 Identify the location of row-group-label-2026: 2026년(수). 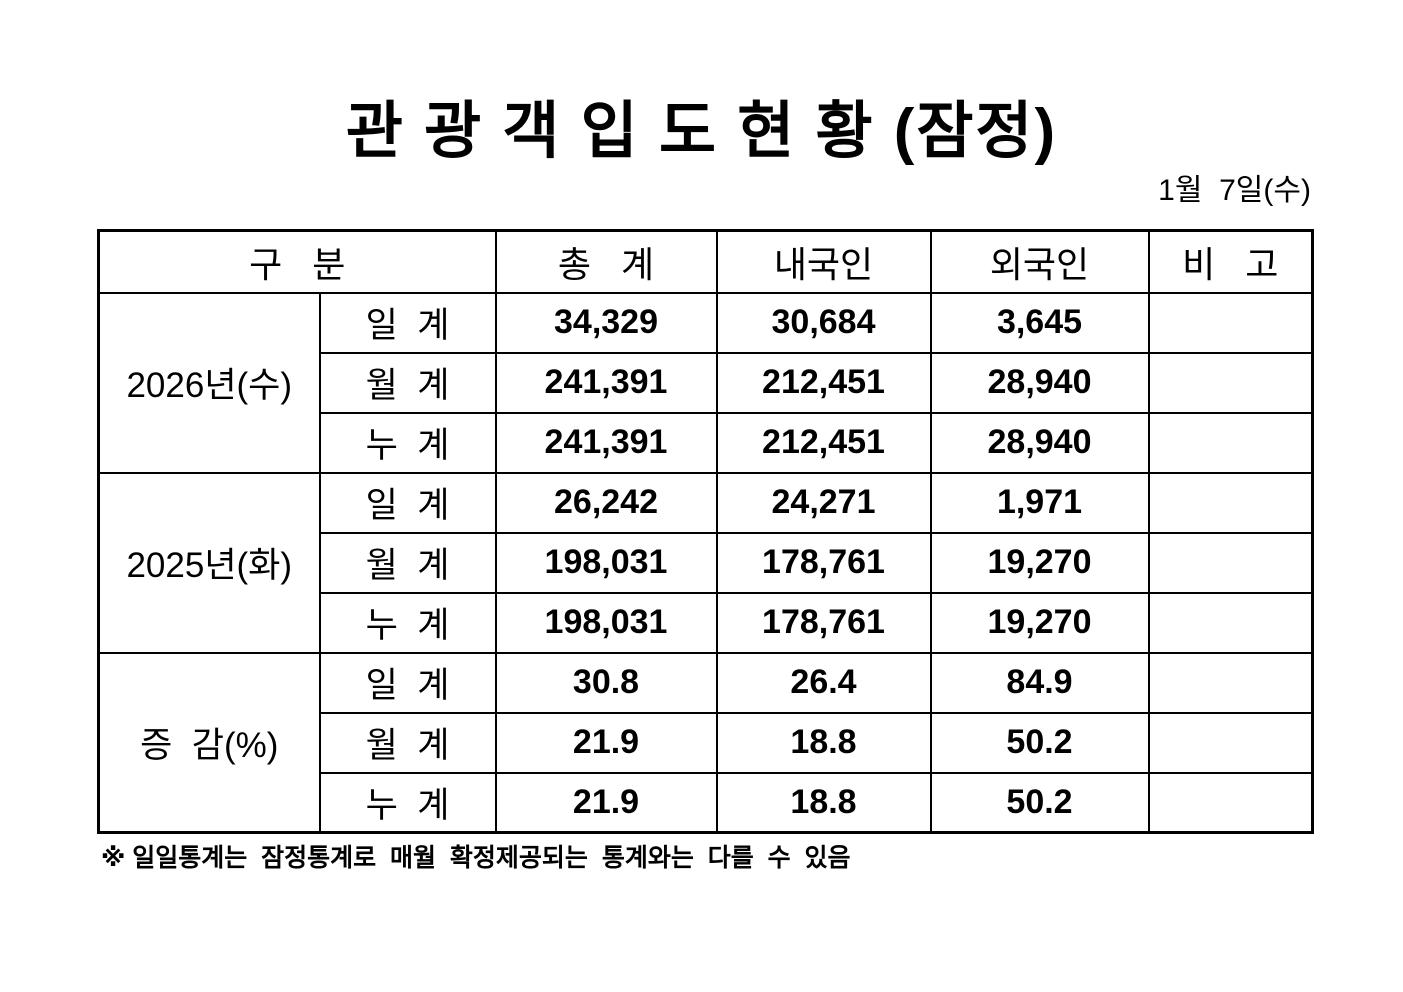
(209, 382).